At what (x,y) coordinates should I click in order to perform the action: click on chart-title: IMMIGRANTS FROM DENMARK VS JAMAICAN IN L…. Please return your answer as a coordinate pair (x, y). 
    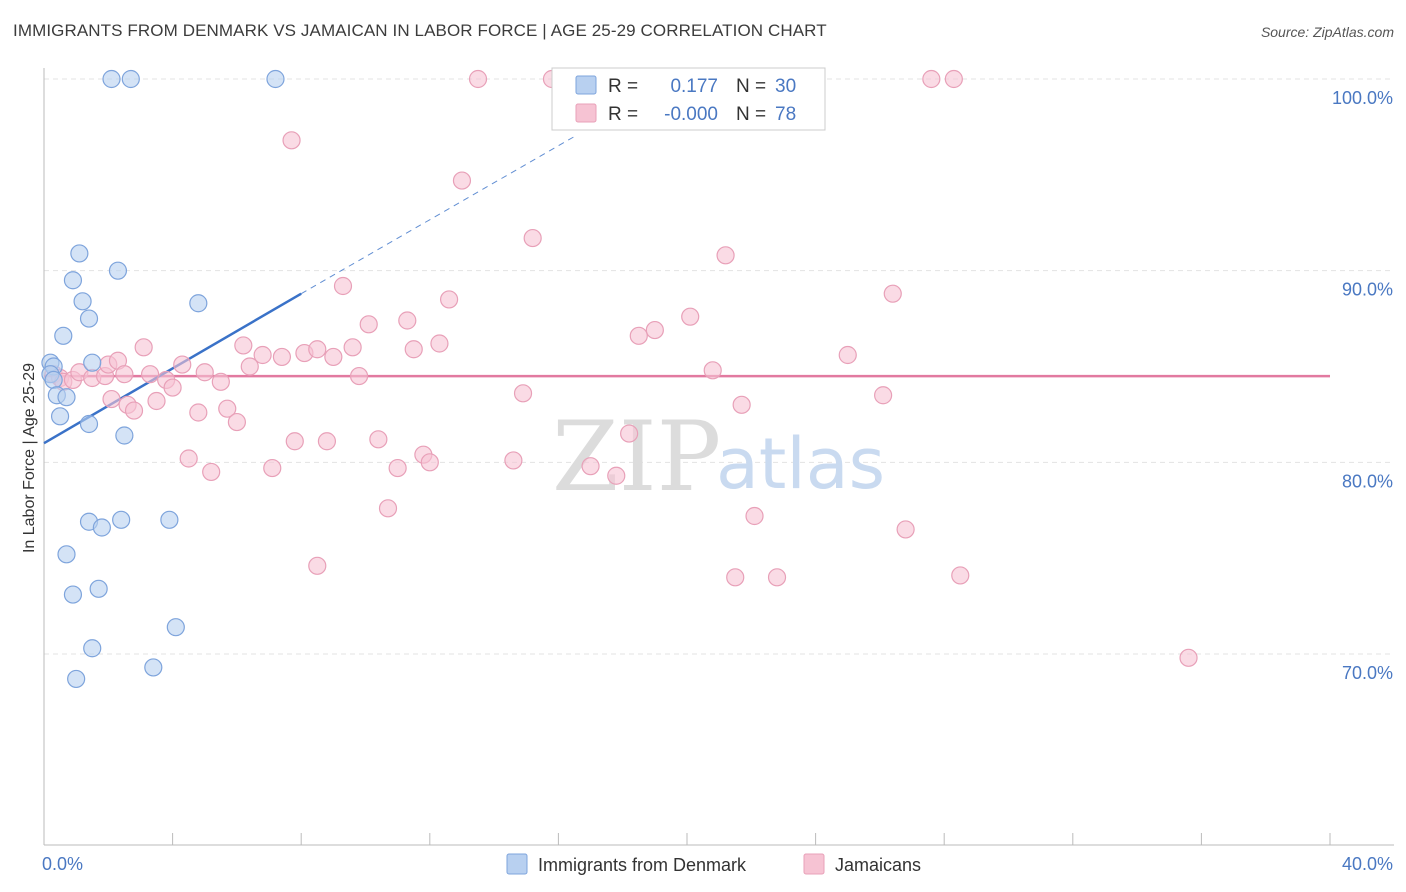
    Looking at the image, I should click on (420, 30).